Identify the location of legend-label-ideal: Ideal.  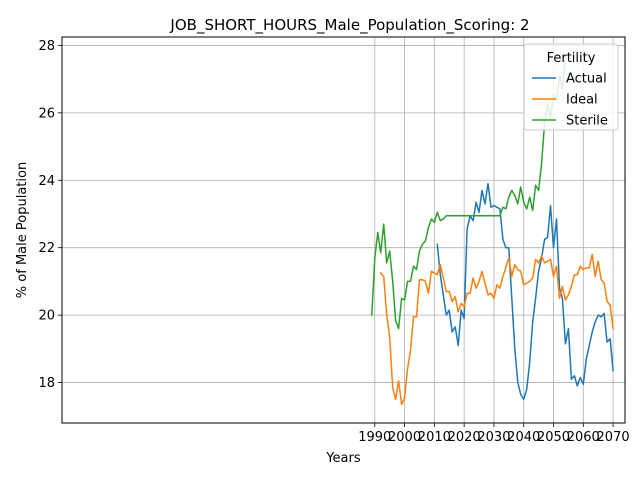
(582, 100).